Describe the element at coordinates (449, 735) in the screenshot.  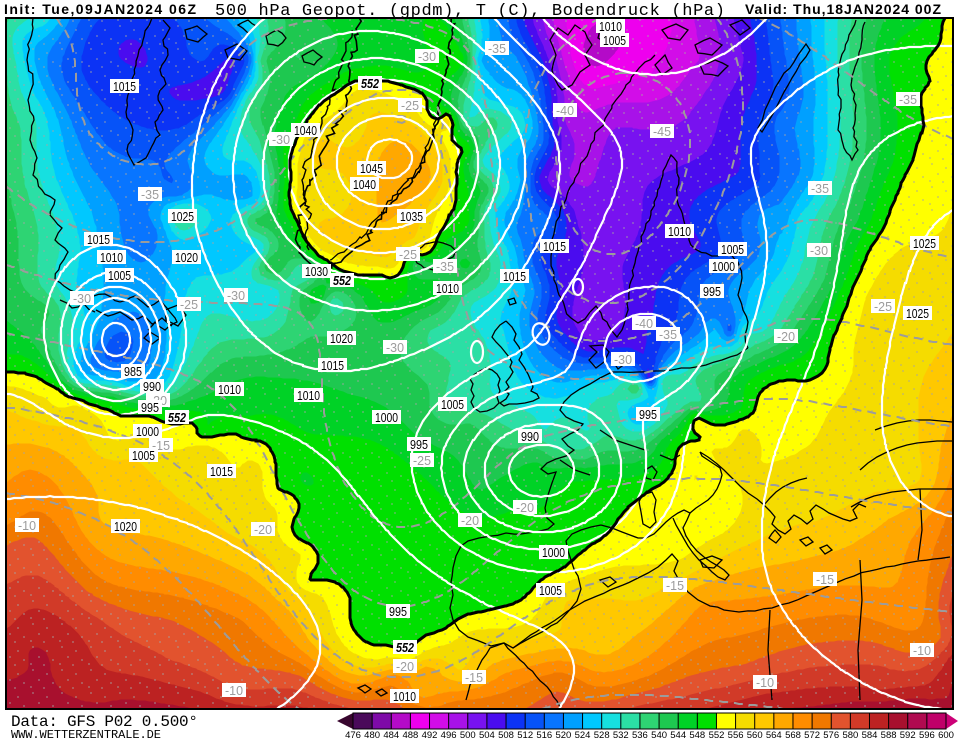
I see `svg-text: 496` at that location.